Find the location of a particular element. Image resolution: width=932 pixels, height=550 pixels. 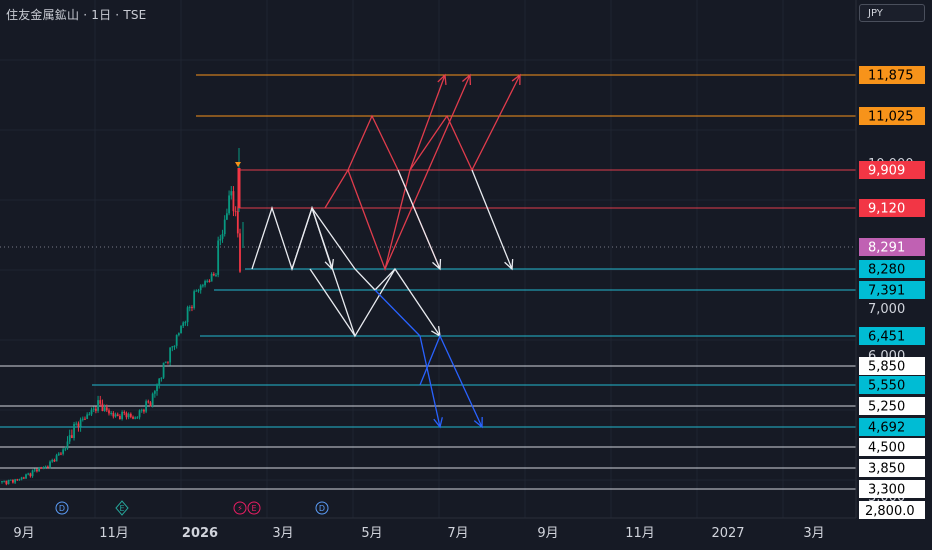

svg-text: 11,025 is located at coordinates (891, 117).